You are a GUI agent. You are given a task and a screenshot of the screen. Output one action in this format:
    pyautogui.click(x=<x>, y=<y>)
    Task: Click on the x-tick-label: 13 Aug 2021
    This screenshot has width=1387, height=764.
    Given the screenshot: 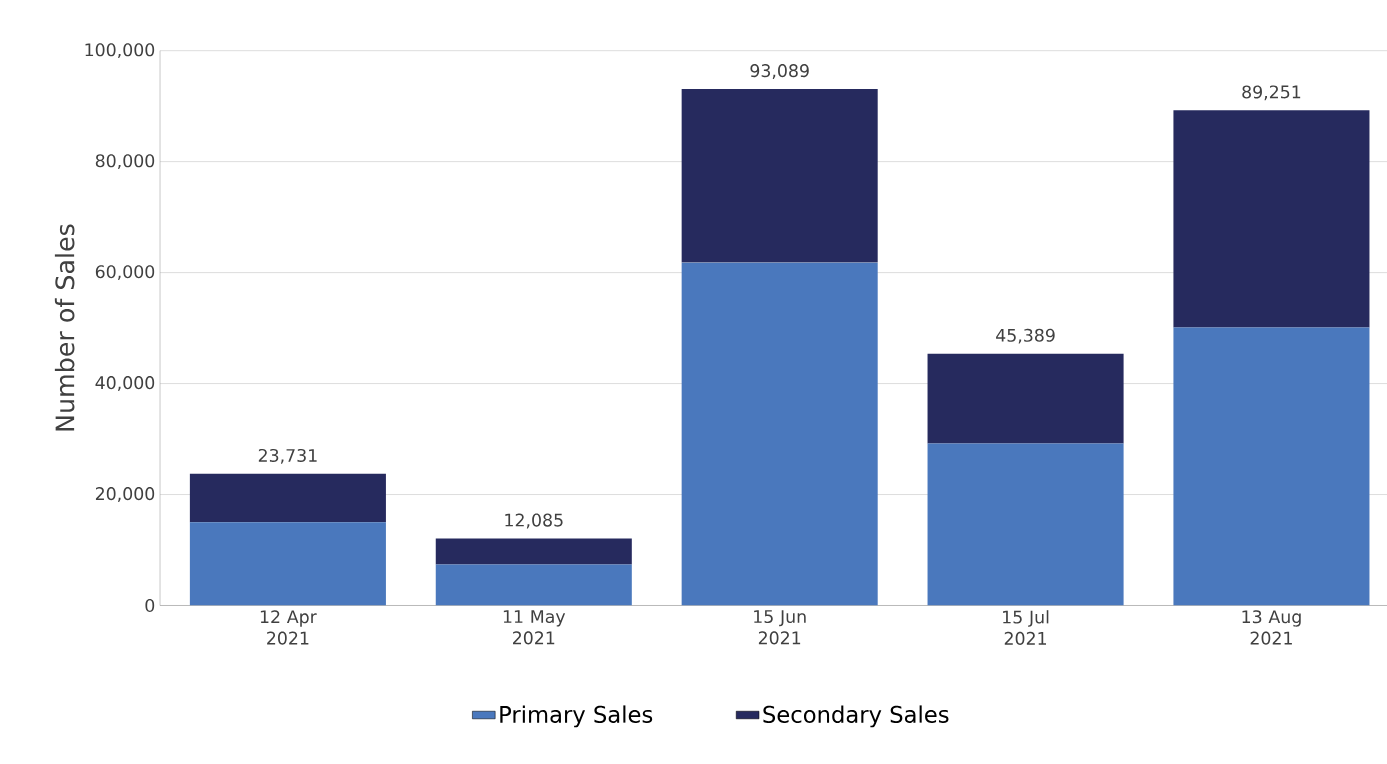 What is the action you would take?
    pyautogui.click(x=1271, y=627)
    